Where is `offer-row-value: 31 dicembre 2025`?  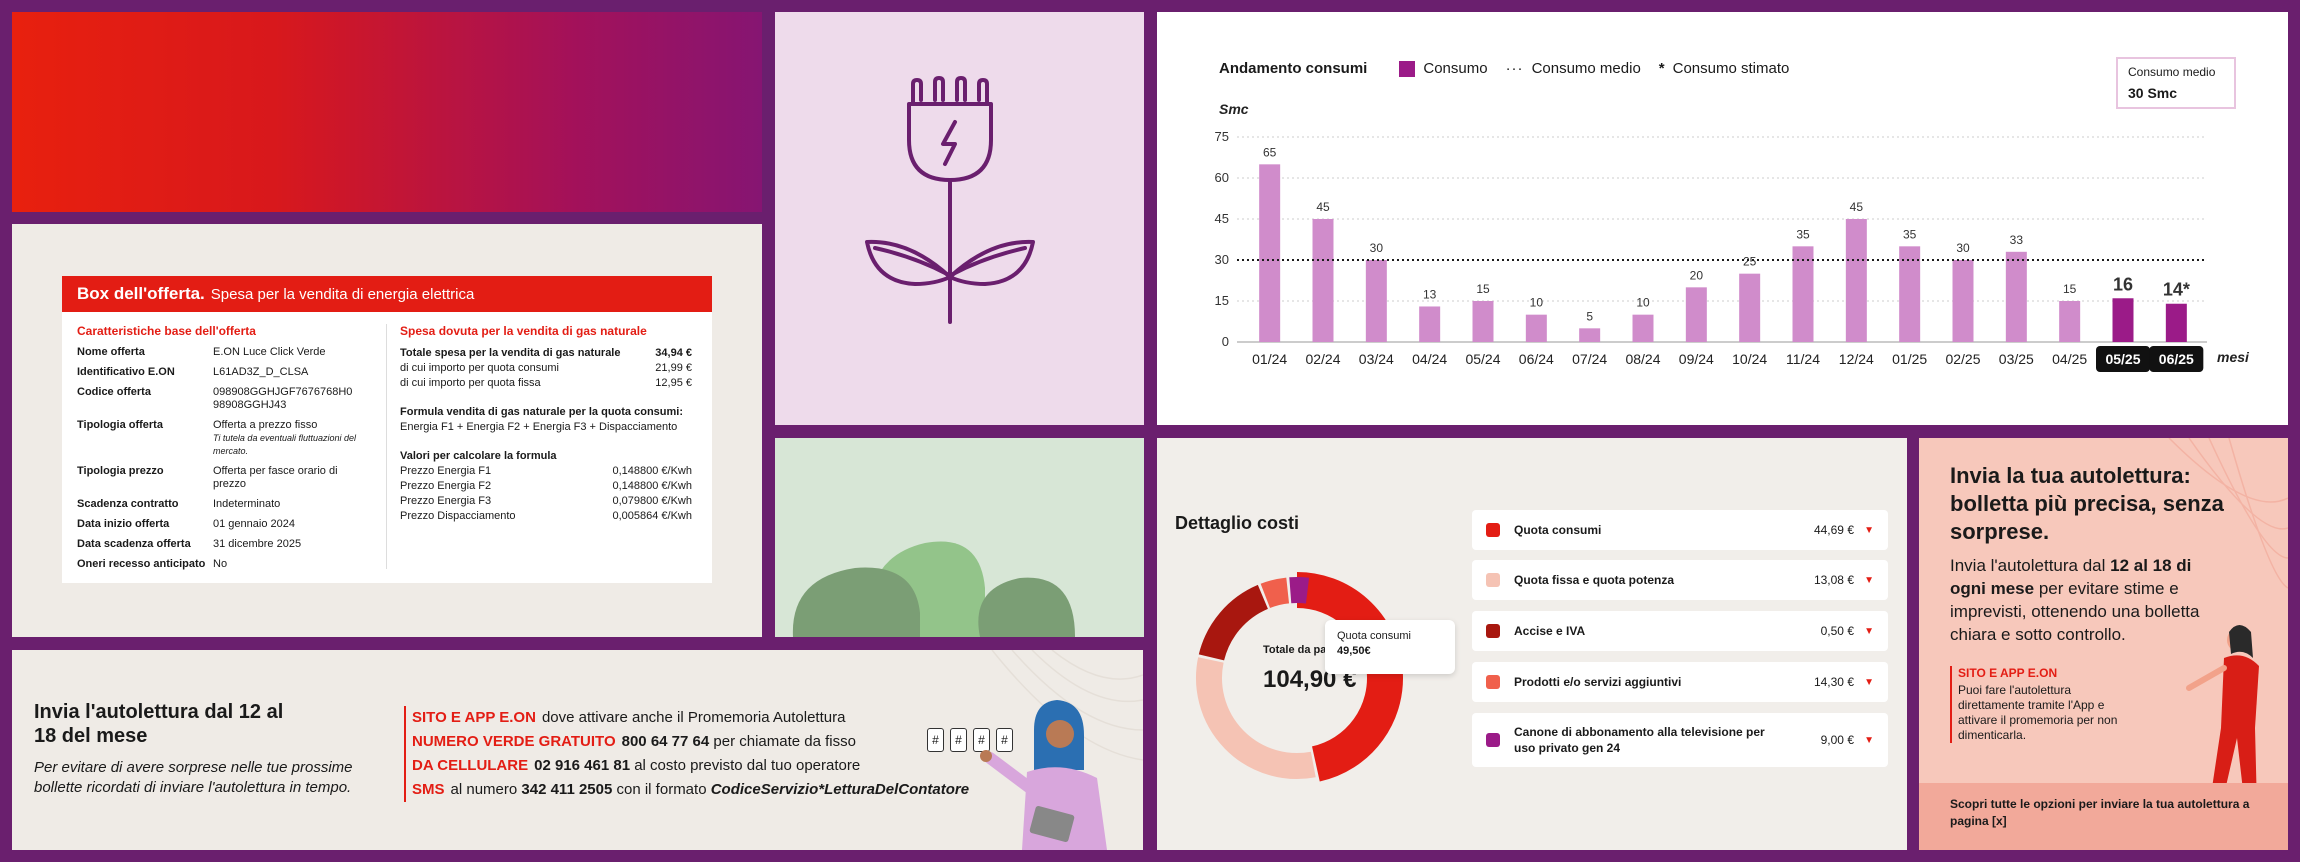
offer-row-value: 31 dicembre 2025 is located at coordinates (257, 544).